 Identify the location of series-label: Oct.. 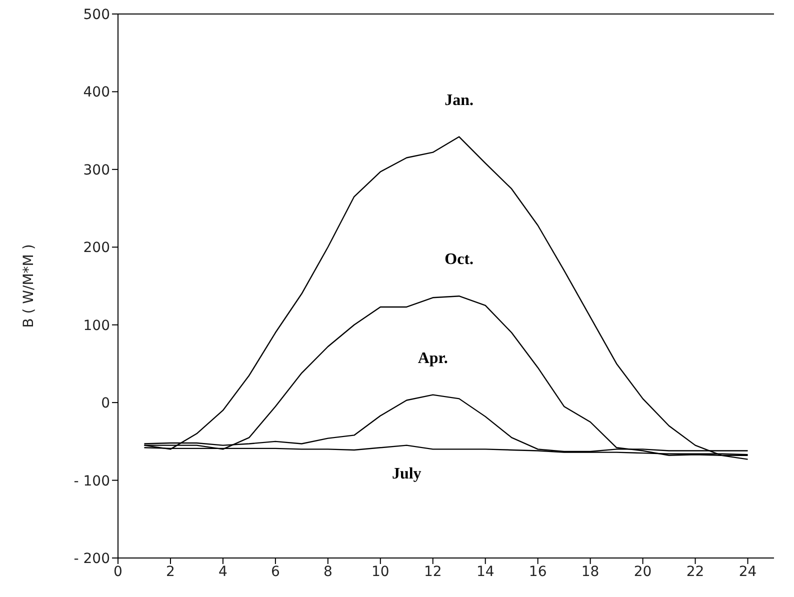
(459, 259).